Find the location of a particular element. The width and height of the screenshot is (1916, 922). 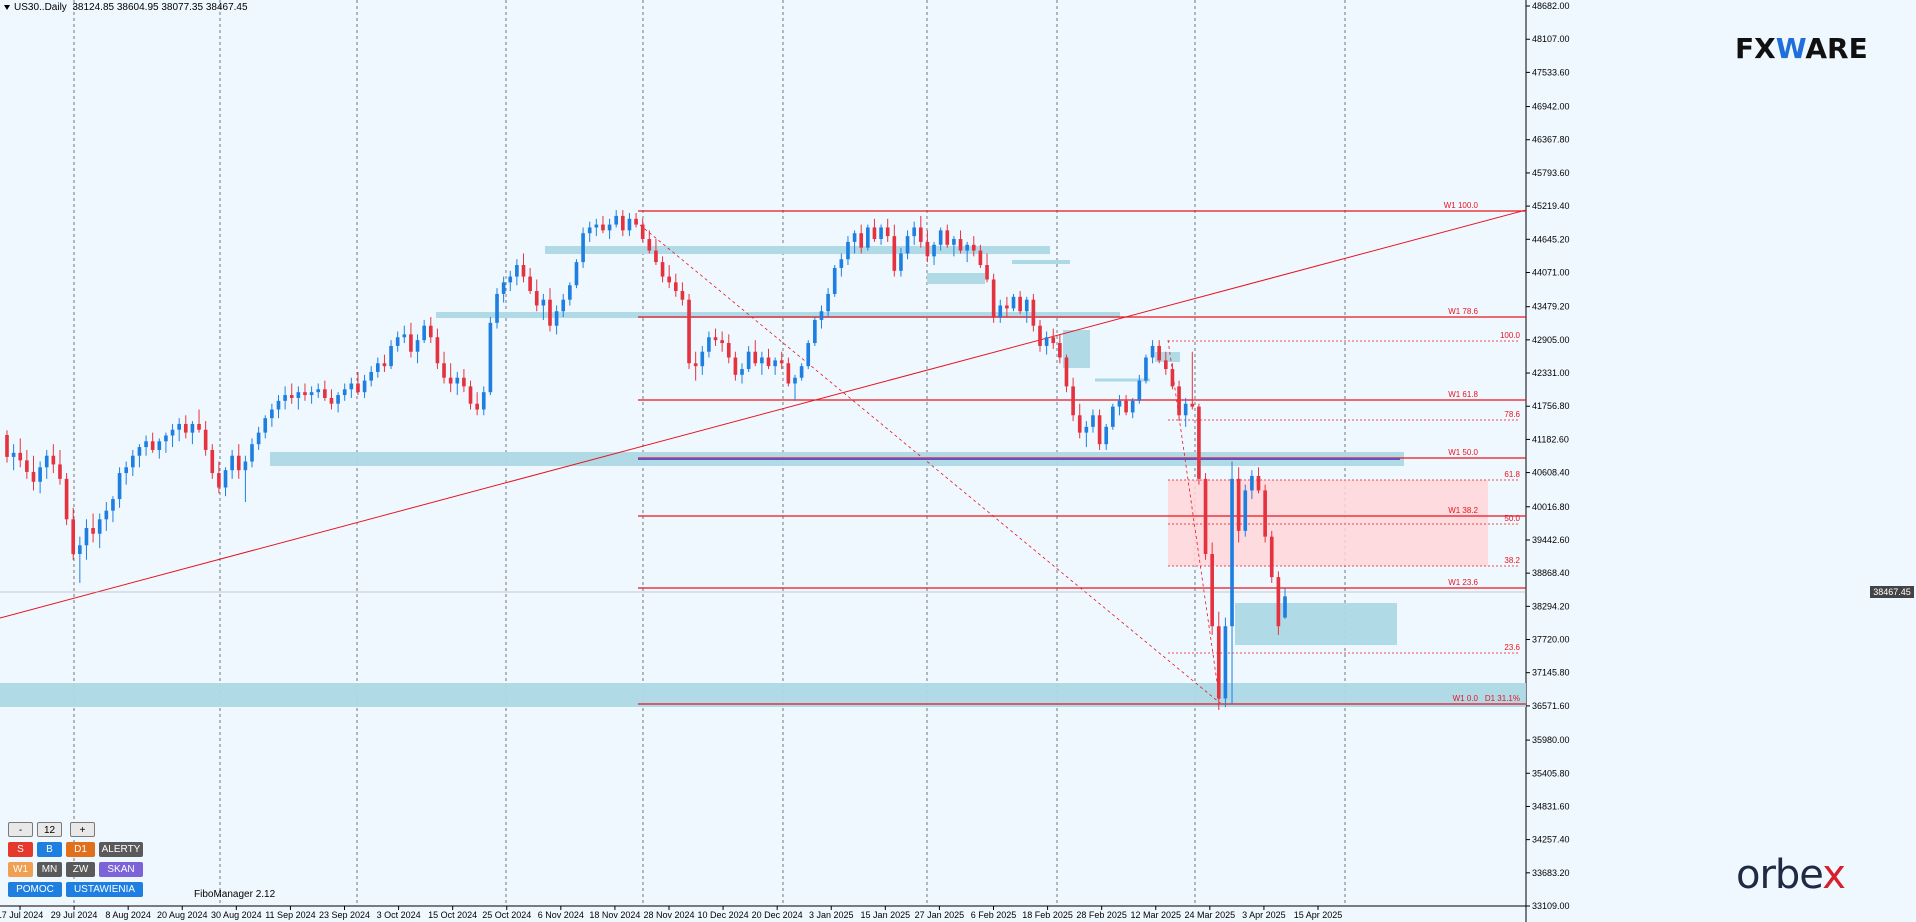

fxware-logo: FXWARE is located at coordinates (1801, 48).